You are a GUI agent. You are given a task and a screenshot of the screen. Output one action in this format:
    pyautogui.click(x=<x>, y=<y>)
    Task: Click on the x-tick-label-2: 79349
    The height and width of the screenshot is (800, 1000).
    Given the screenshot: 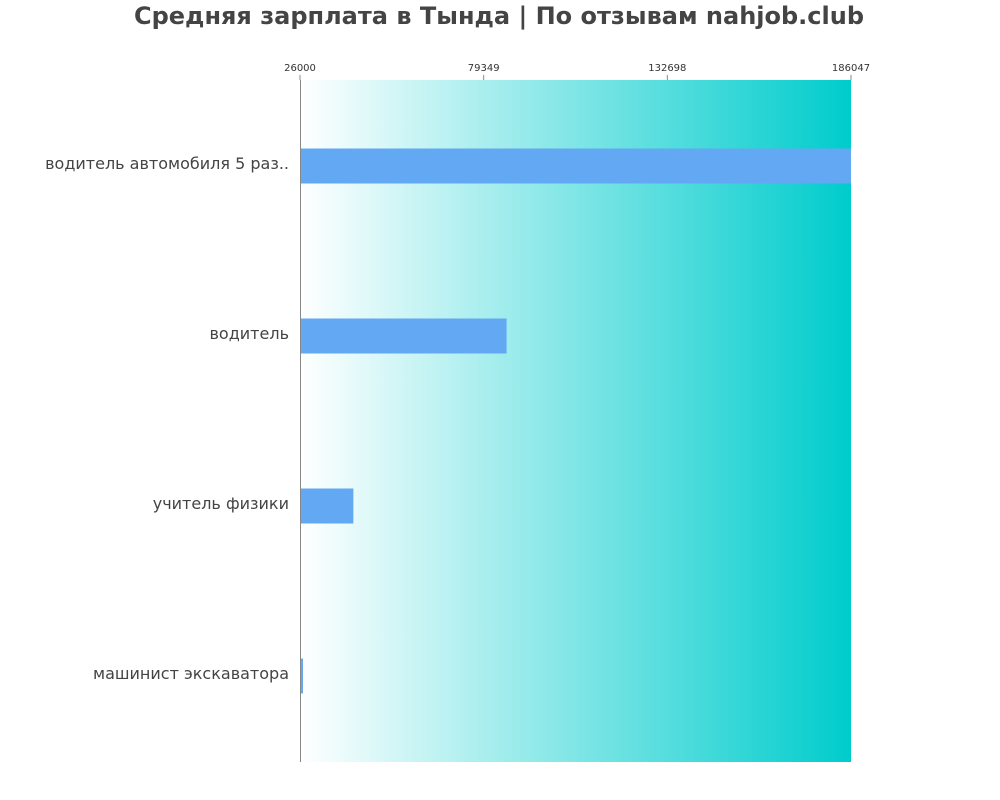 What is the action you would take?
    pyautogui.click(x=484, y=68)
    